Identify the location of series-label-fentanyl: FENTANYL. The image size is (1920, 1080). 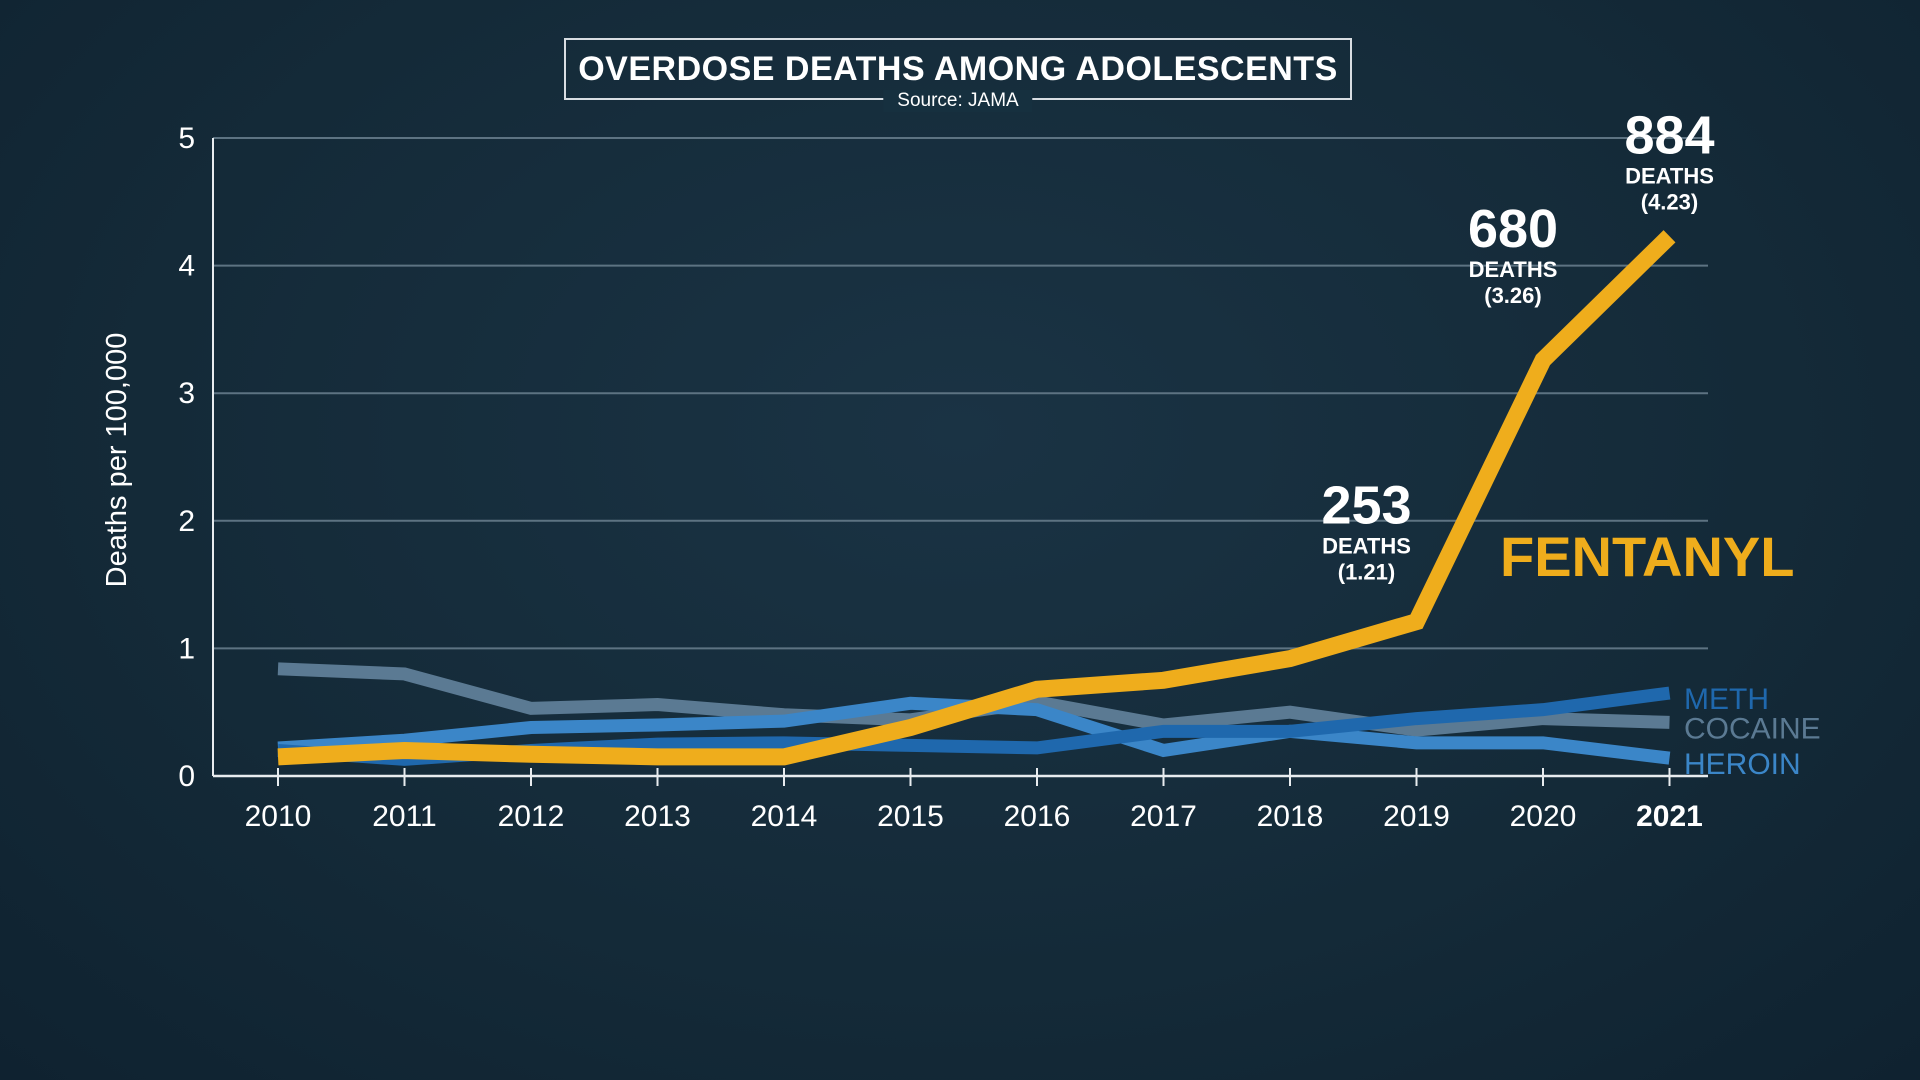
(1647, 556).